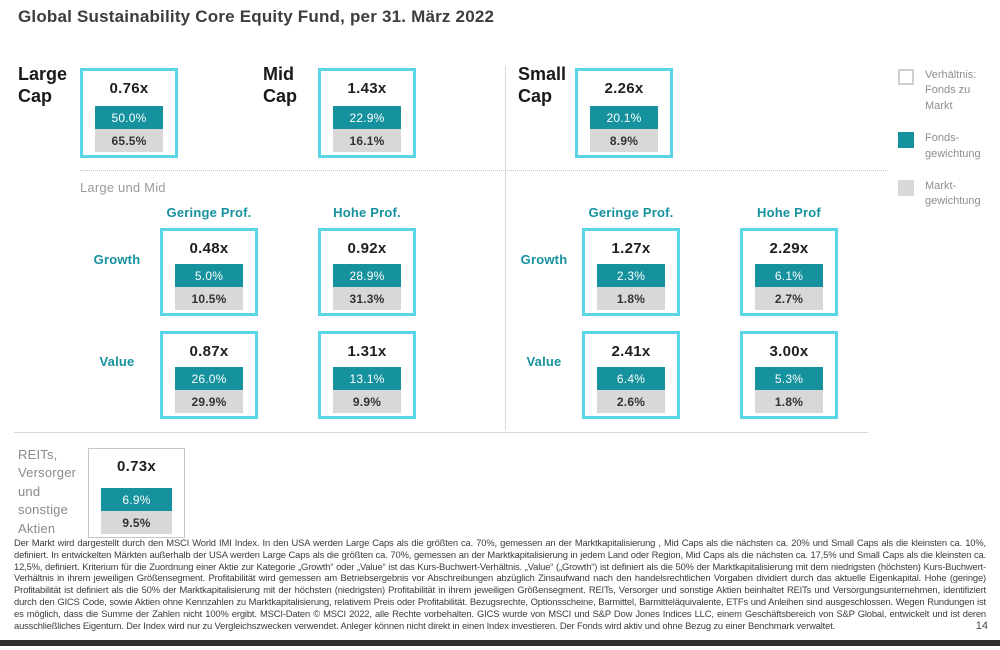  I want to click on section-label-large-mid: Large und Mid, so click(123, 187).